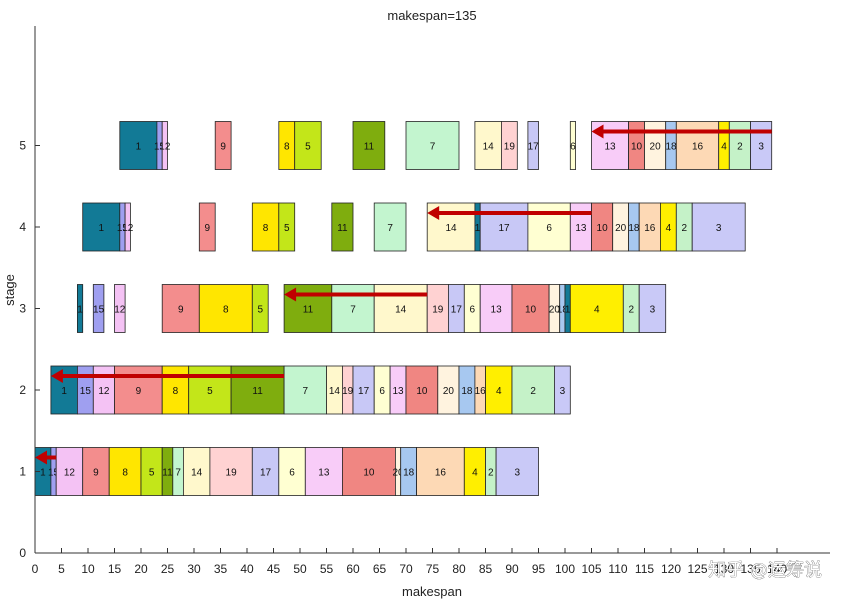  Describe the element at coordinates (22, 146) in the screenshot. I see `y-tick-label: 5` at that location.